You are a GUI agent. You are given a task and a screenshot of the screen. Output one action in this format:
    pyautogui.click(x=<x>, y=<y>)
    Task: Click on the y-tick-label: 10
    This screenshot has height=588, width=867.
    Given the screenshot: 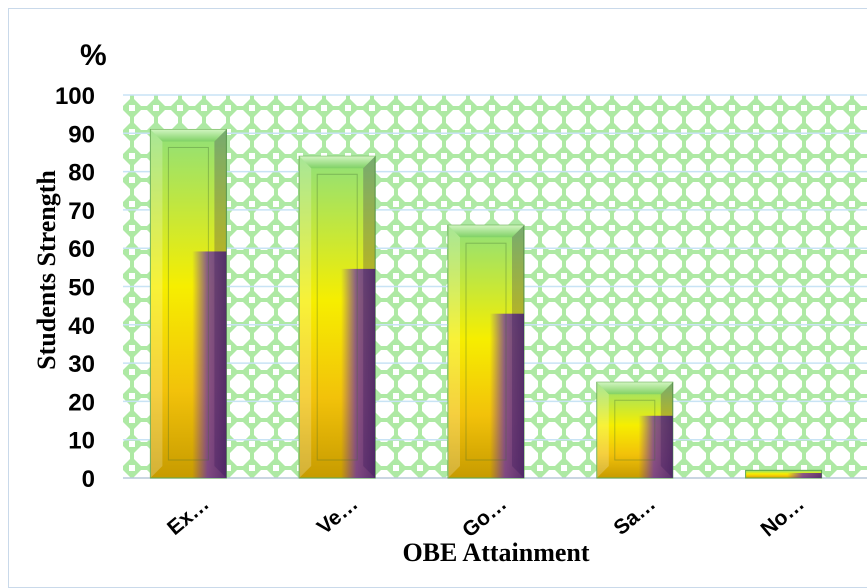 What is the action you would take?
    pyautogui.click(x=81, y=441)
    